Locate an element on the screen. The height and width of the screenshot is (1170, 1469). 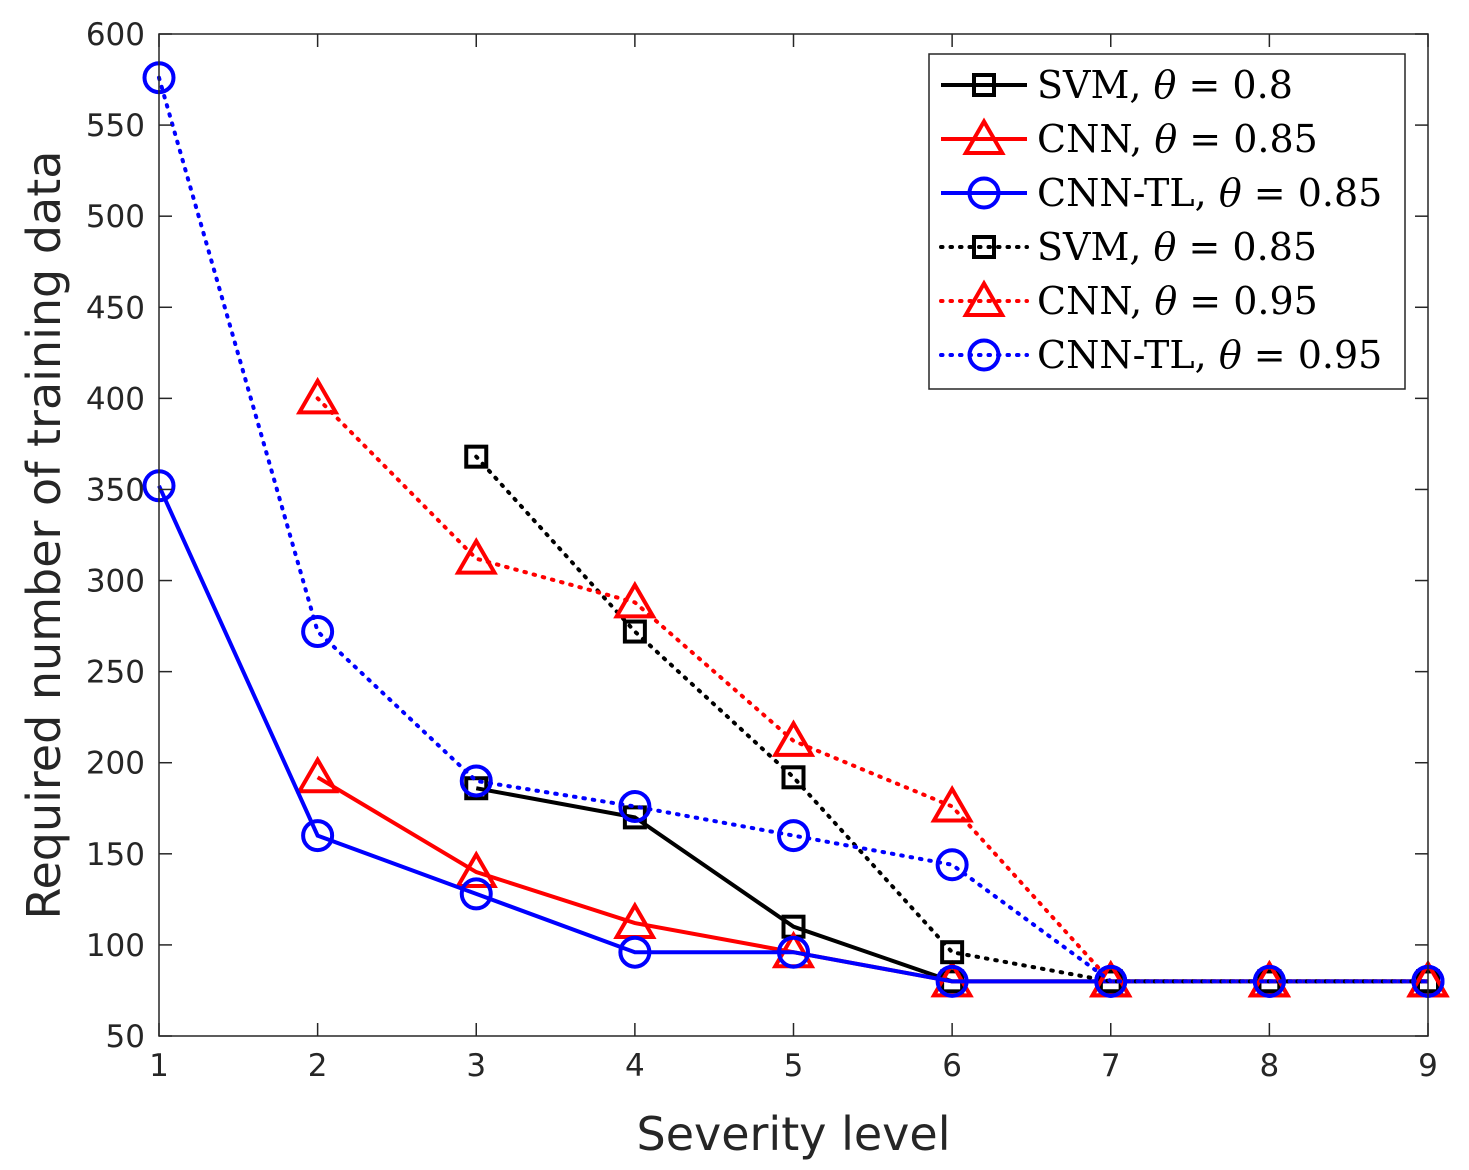
legend-item-1: SVM, θ = 0.8 is located at coordinates (1117, 85).